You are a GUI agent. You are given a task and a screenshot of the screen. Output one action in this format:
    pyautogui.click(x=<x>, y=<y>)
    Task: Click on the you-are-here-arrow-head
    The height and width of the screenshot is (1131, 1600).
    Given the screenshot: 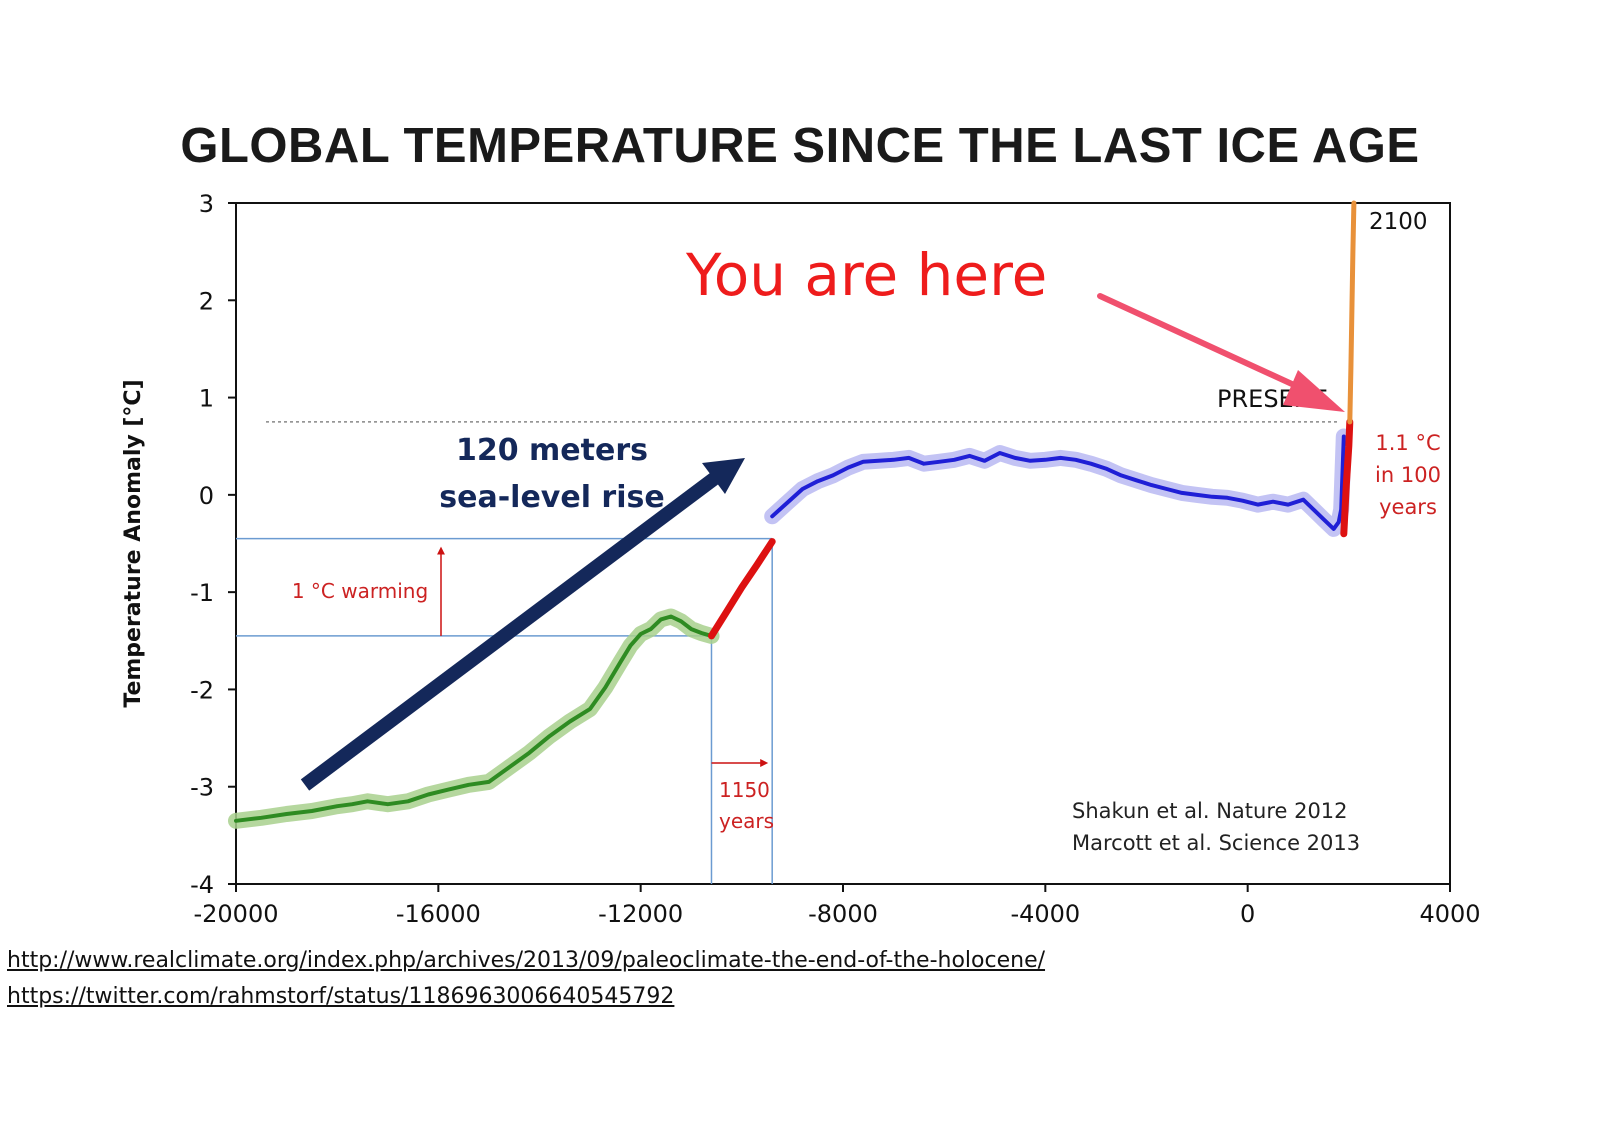 What is the action you would take?
    pyautogui.click(x=1314, y=391)
    